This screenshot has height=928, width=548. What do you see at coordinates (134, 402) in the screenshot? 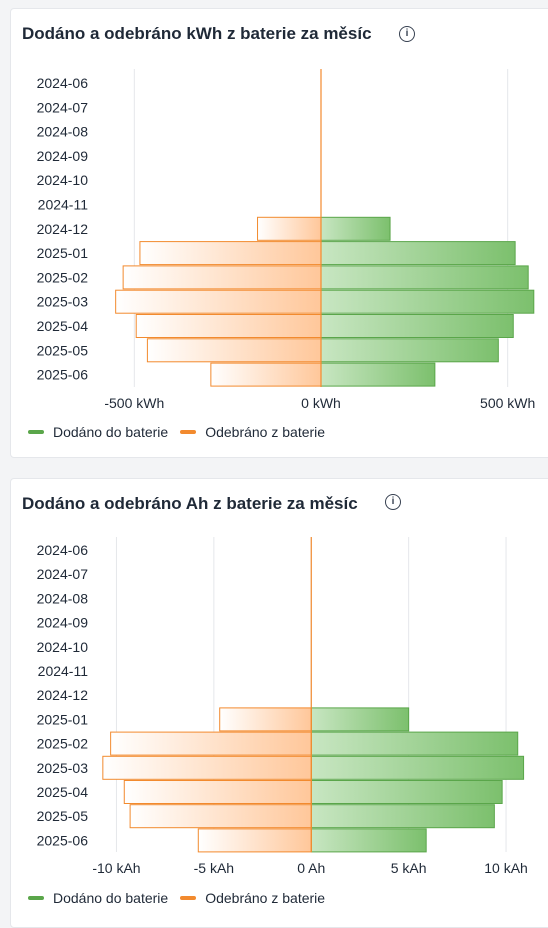
I see `x-tick-label: -500 kWh` at bounding box center [134, 402].